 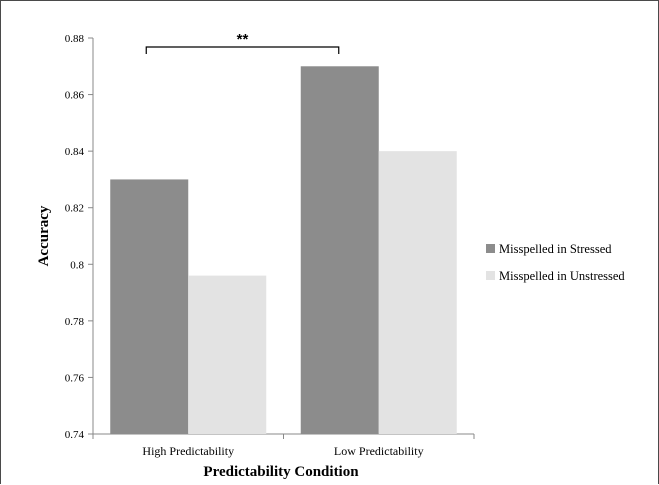 I want to click on significance-bracket, so click(x=242, y=50).